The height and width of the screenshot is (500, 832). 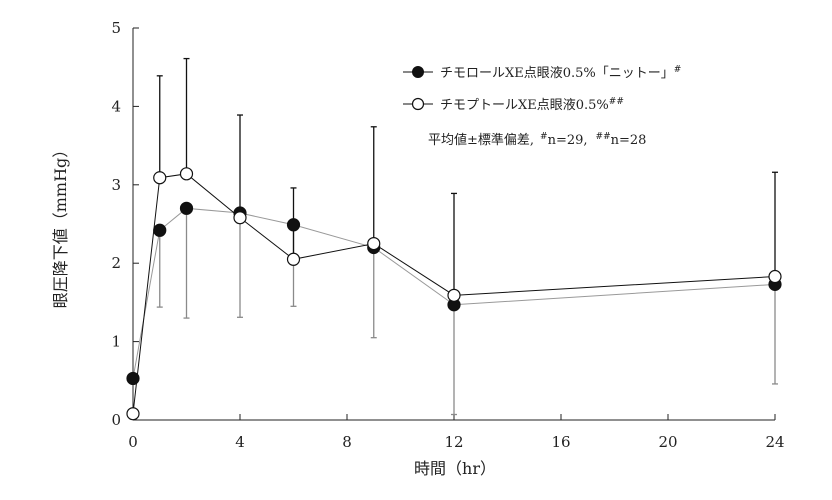 What do you see at coordinates (116, 342) in the screenshot?
I see `y-tick-label: 1` at bounding box center [116, 342].